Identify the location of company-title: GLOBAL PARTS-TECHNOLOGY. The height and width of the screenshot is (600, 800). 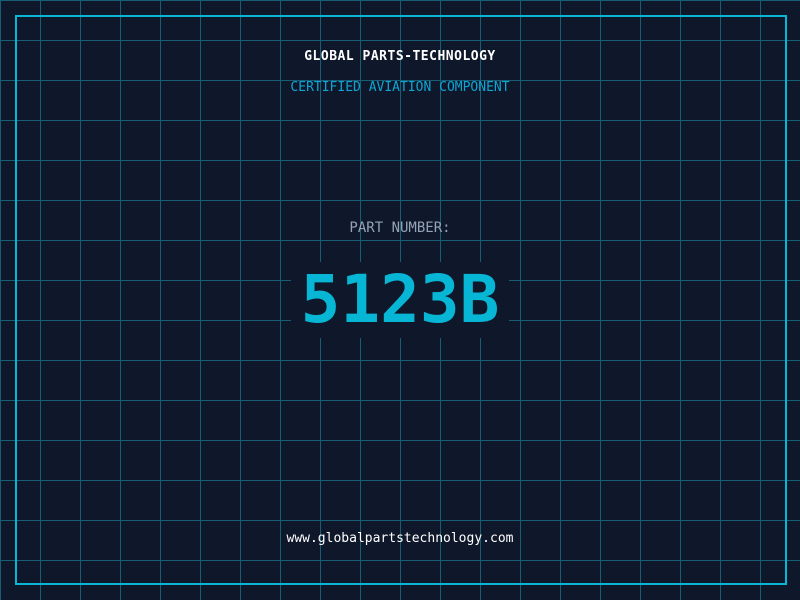
(400, 56).